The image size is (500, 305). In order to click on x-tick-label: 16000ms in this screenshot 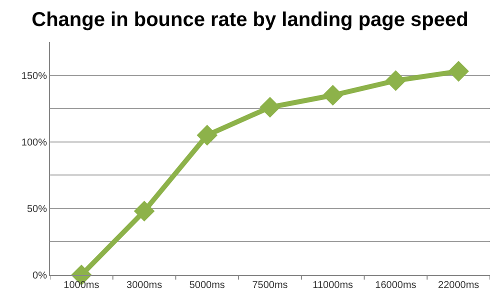, I will do `click(395, 285)`.